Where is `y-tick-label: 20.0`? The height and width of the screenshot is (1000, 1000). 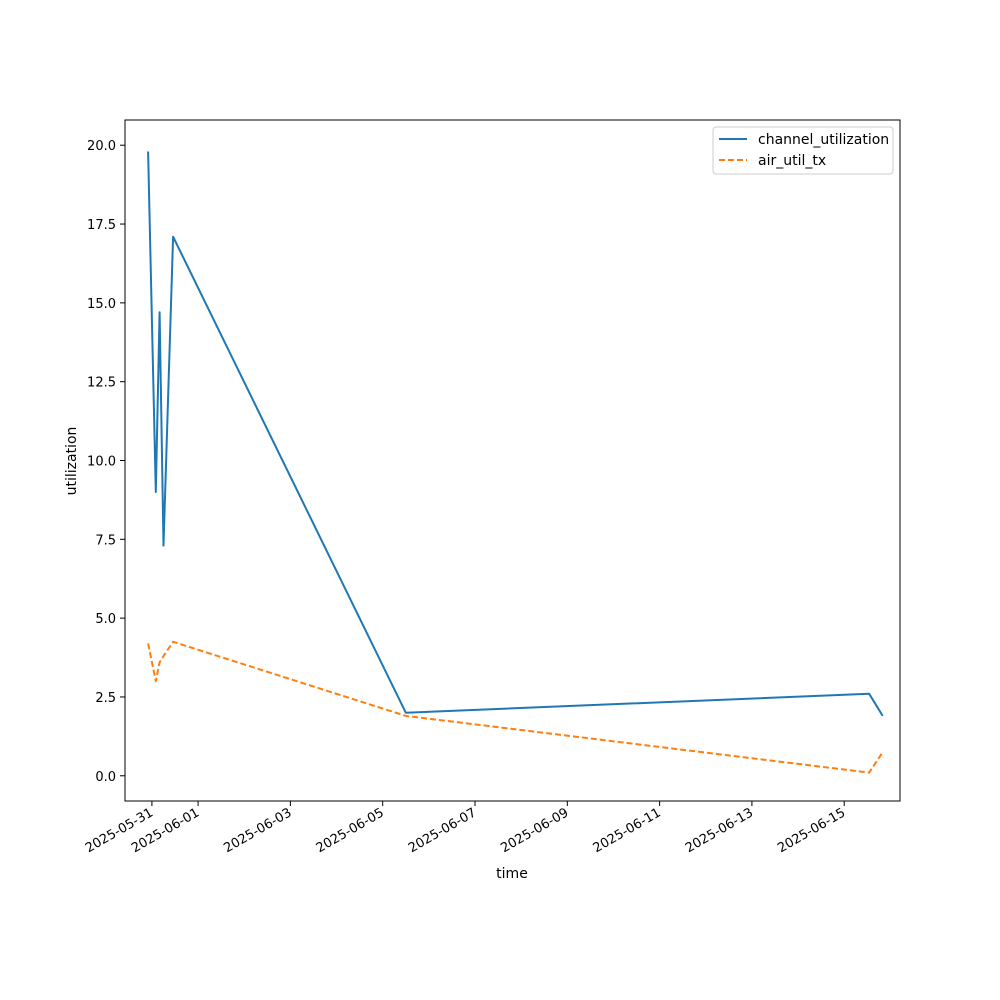 y-tick-label: 20.0 is located at coordinates (101, 146).